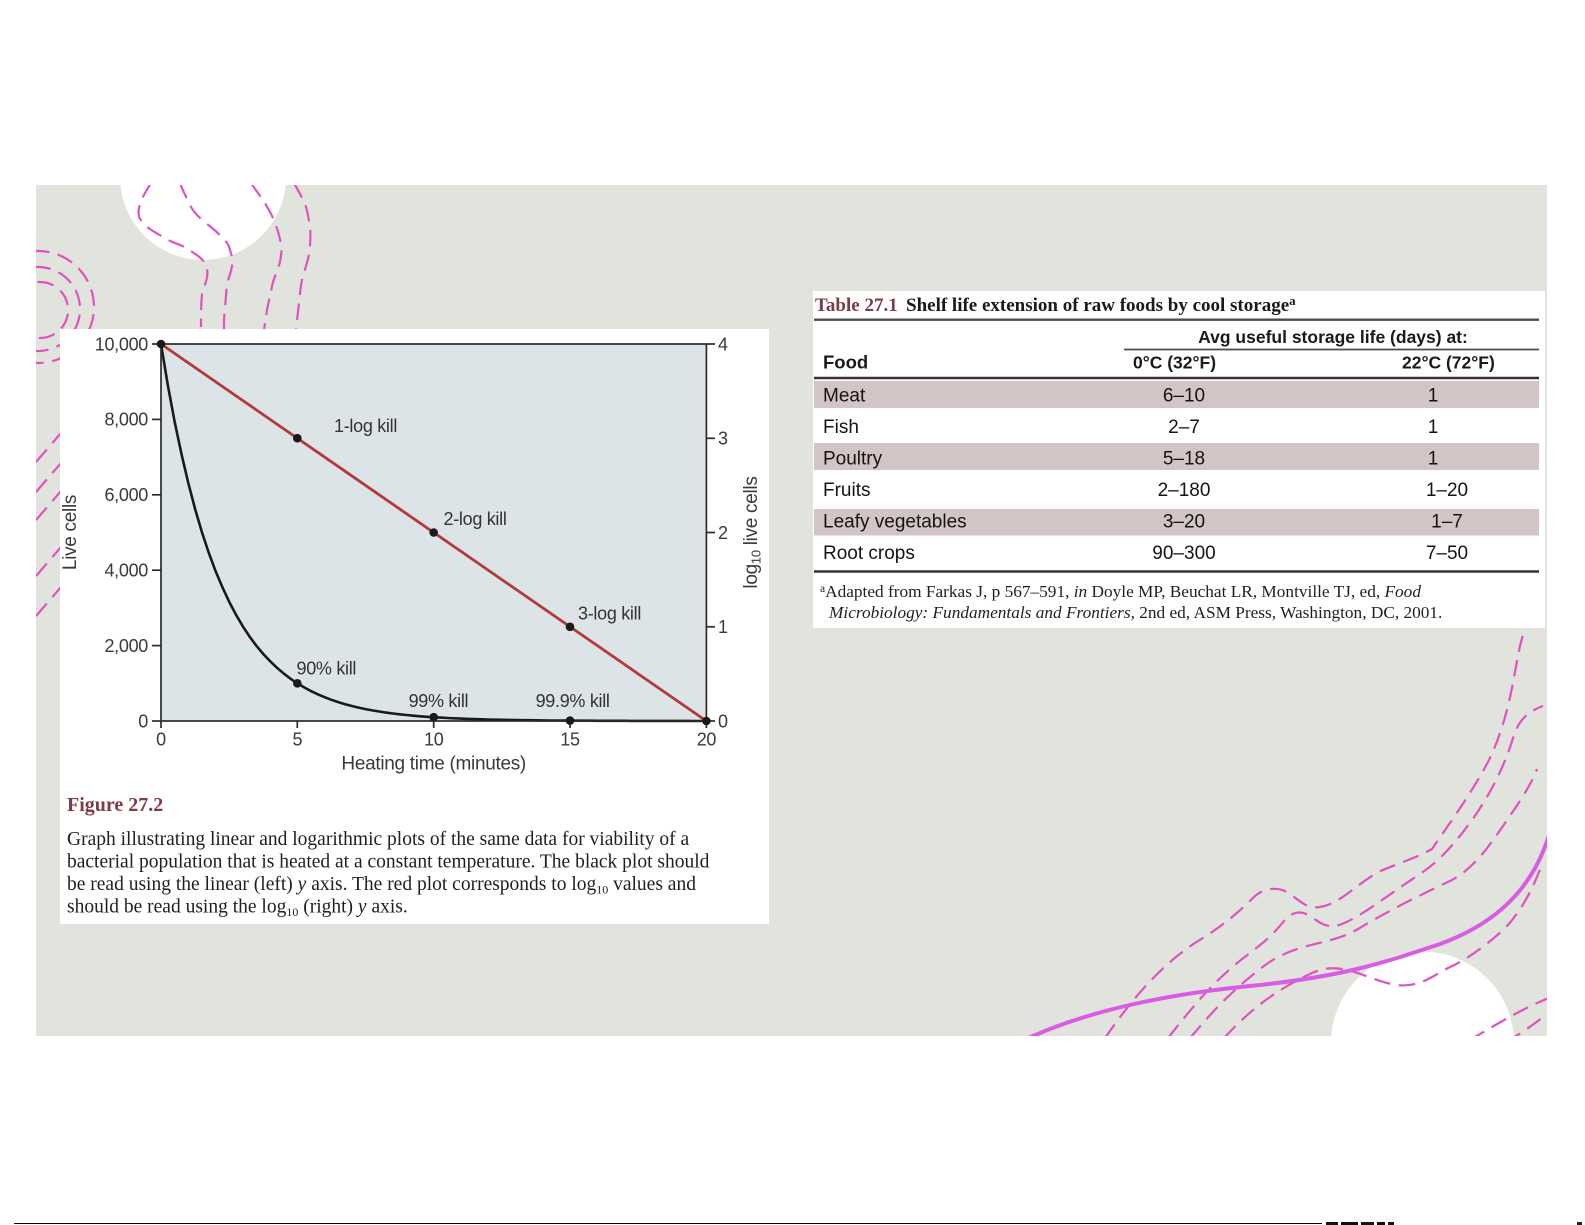 This screenshot has width=1585, height=1225. Describe the element at coordinates (434, 740) in the screenshot. I see `svg-text: 10` at that location.